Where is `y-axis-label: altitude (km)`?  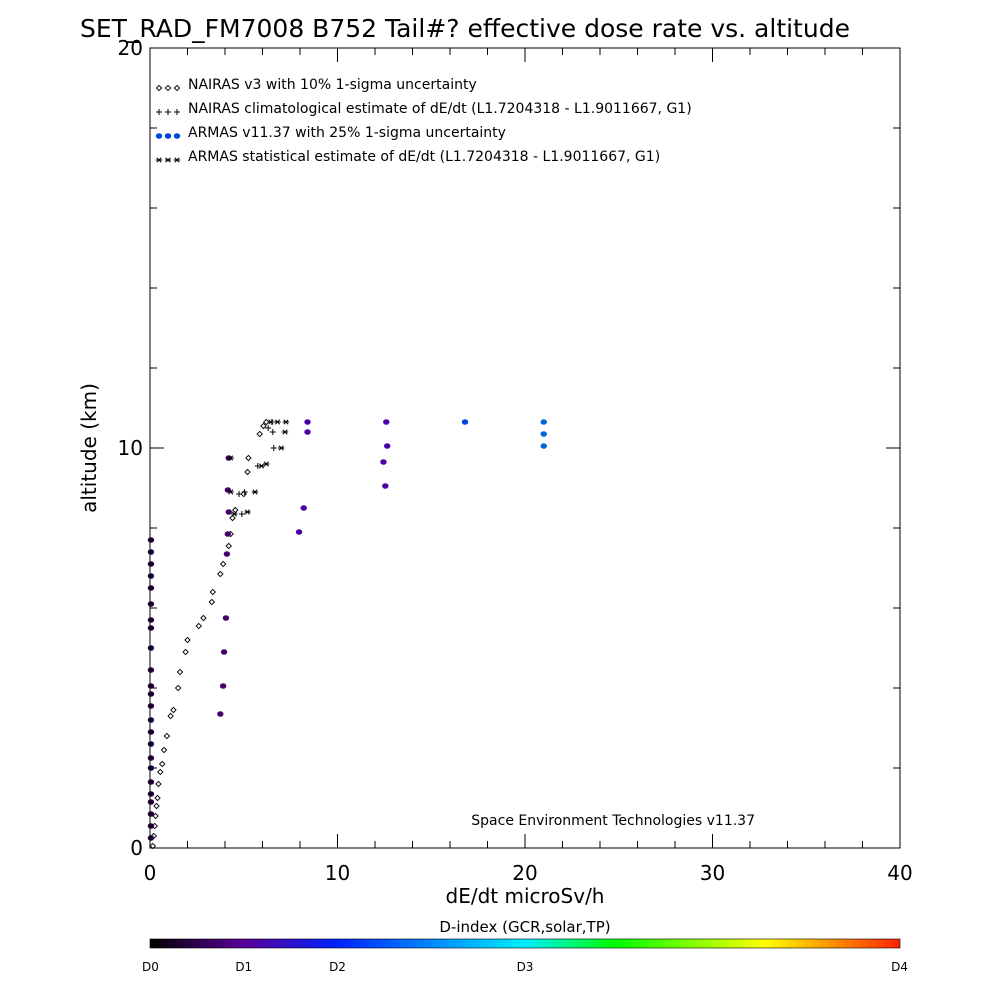 y-axis-label: altitude (km) is located at coordinates (89, 448).